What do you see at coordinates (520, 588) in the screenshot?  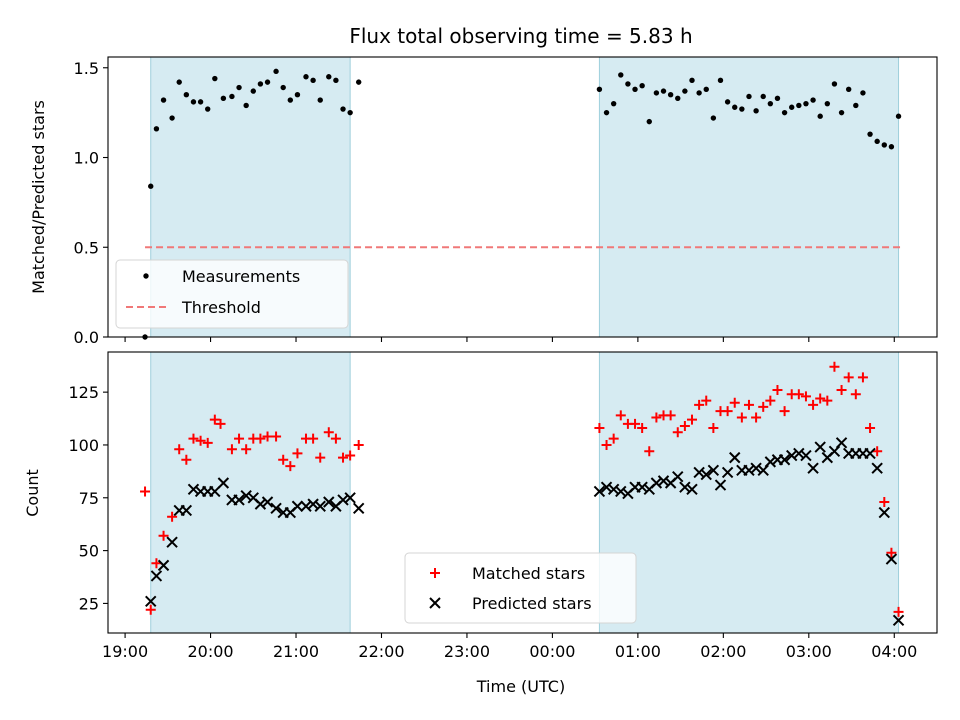 I see `legend: Matched stars Predicted stars` at bounding box center [520, 588].